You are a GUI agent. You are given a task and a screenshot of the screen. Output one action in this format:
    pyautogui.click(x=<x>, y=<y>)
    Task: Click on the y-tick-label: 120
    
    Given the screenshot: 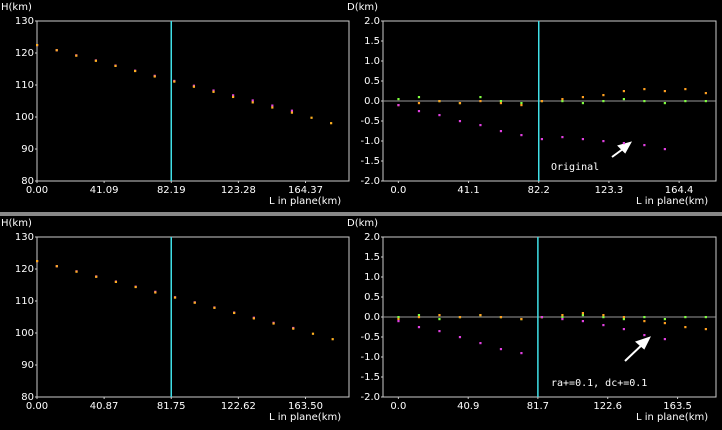 What is the action you would take?
    pyautogui.click(x=24, y=269)
    